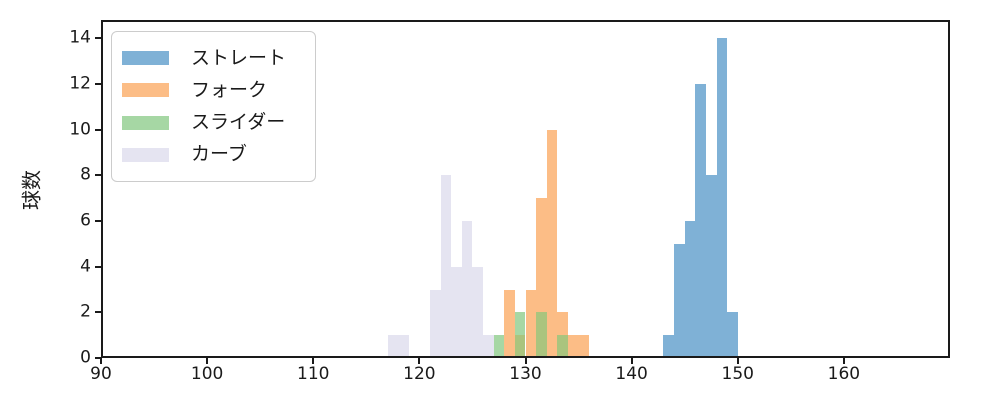  I want to click on y-tick-label: 12, so click(80, 83).